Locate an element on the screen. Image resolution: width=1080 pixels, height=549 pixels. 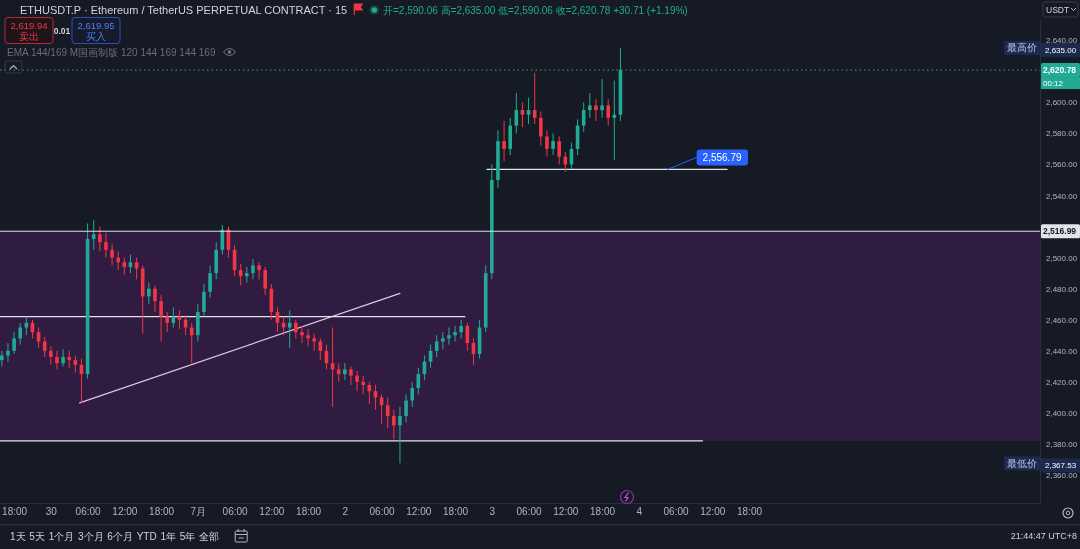
y-tick-label: 2,460.00 is located at coordinates (1062, 320).